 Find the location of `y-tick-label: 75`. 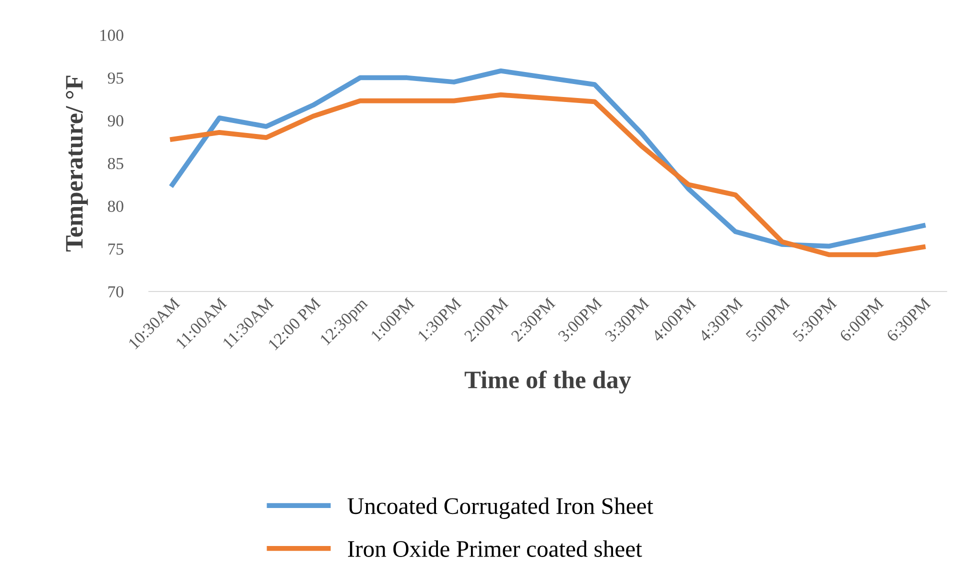

y-tick-label: 75 is located at coordinates (116, 249).